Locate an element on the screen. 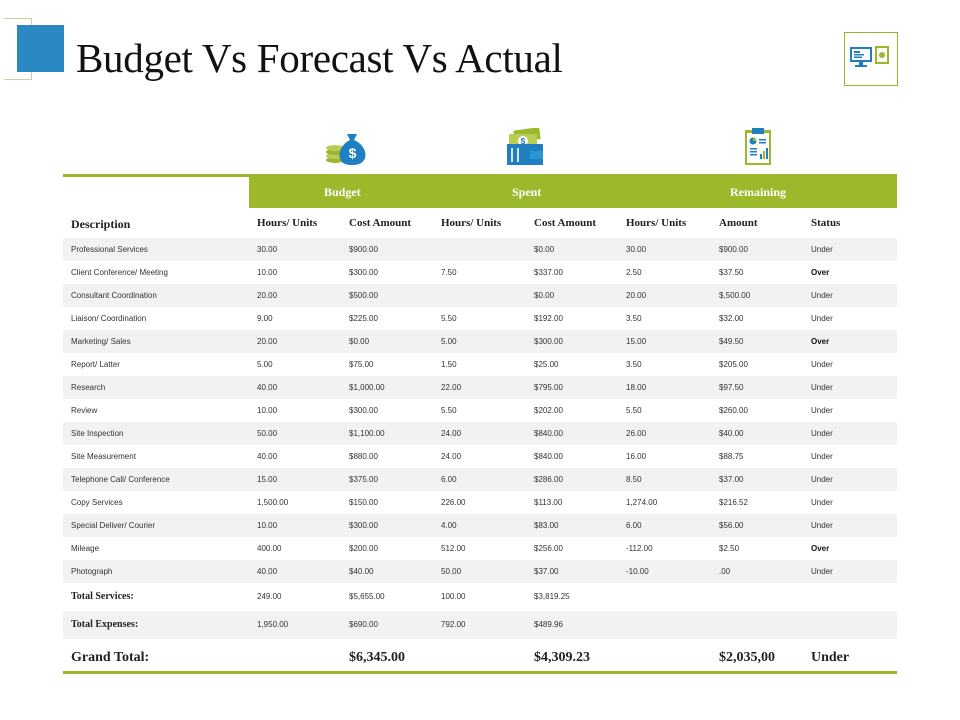 The width and height of the screenshot is (960, 720). row-description: Marketing/ Sales is located at coordinates (101, 341).